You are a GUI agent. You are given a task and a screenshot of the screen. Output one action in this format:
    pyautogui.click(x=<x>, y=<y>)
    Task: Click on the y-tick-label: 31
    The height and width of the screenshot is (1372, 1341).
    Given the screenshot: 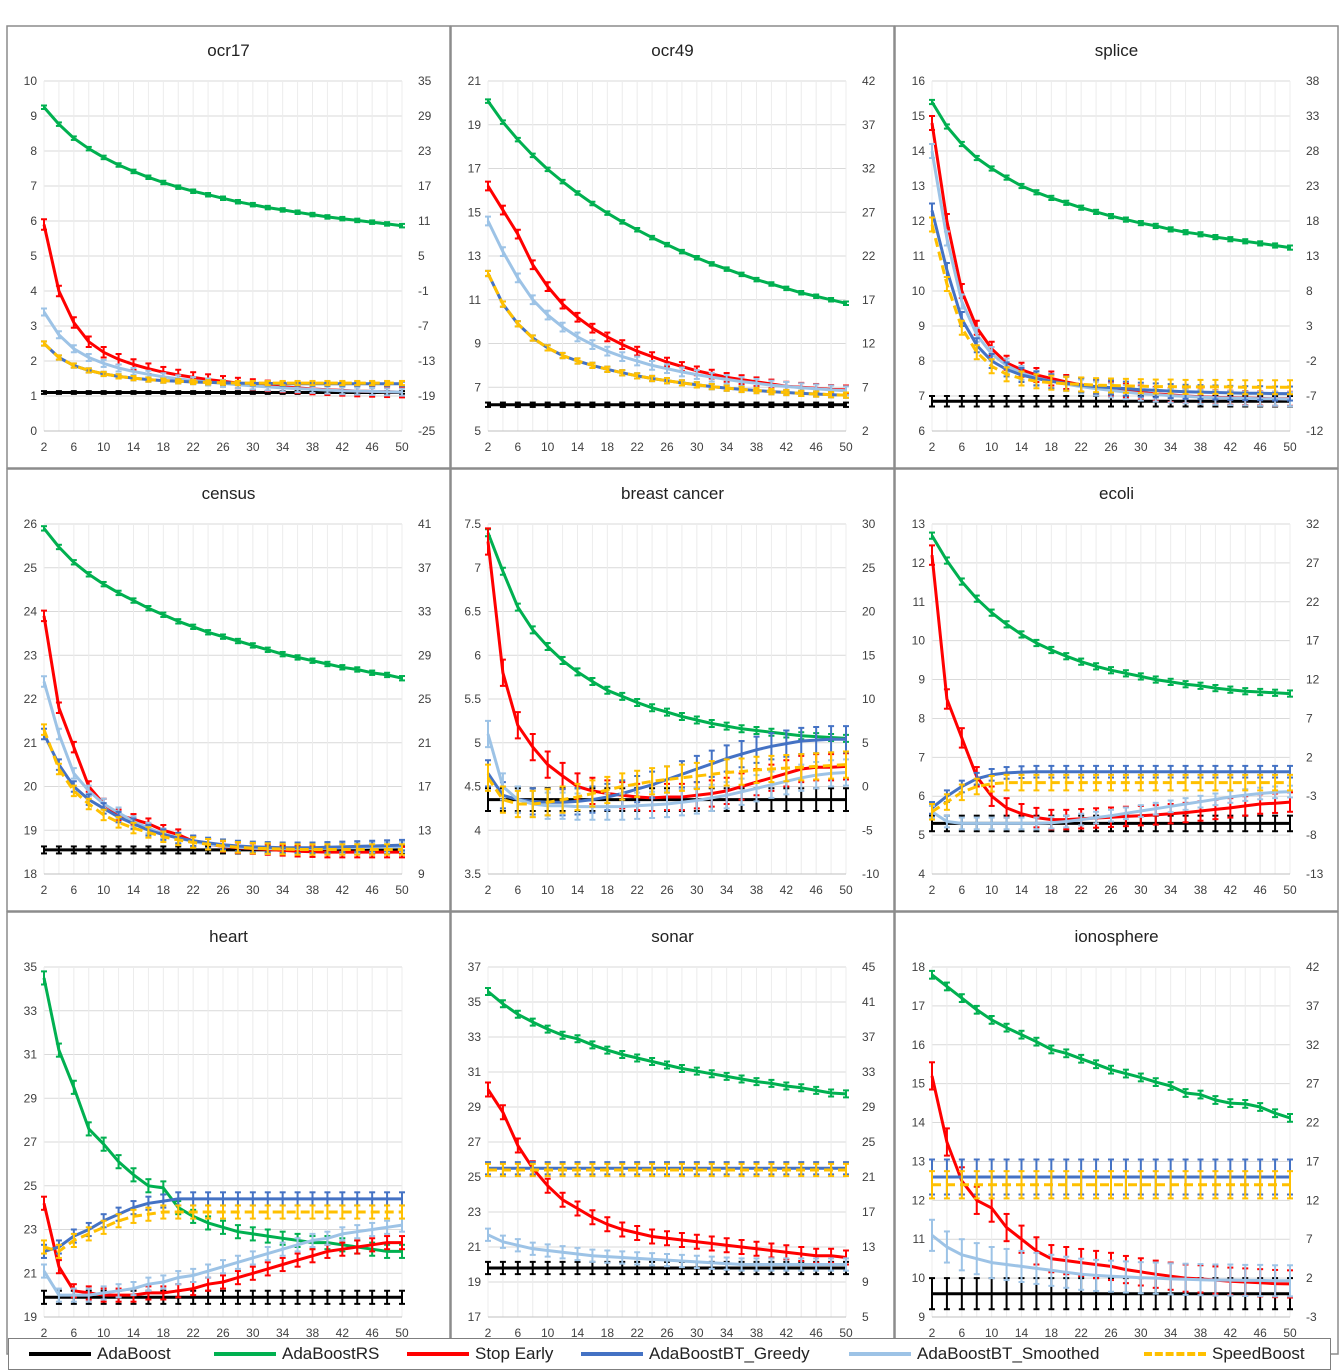 What is the action you would take?
    pyautogui.click(x=475, y=1072)
    